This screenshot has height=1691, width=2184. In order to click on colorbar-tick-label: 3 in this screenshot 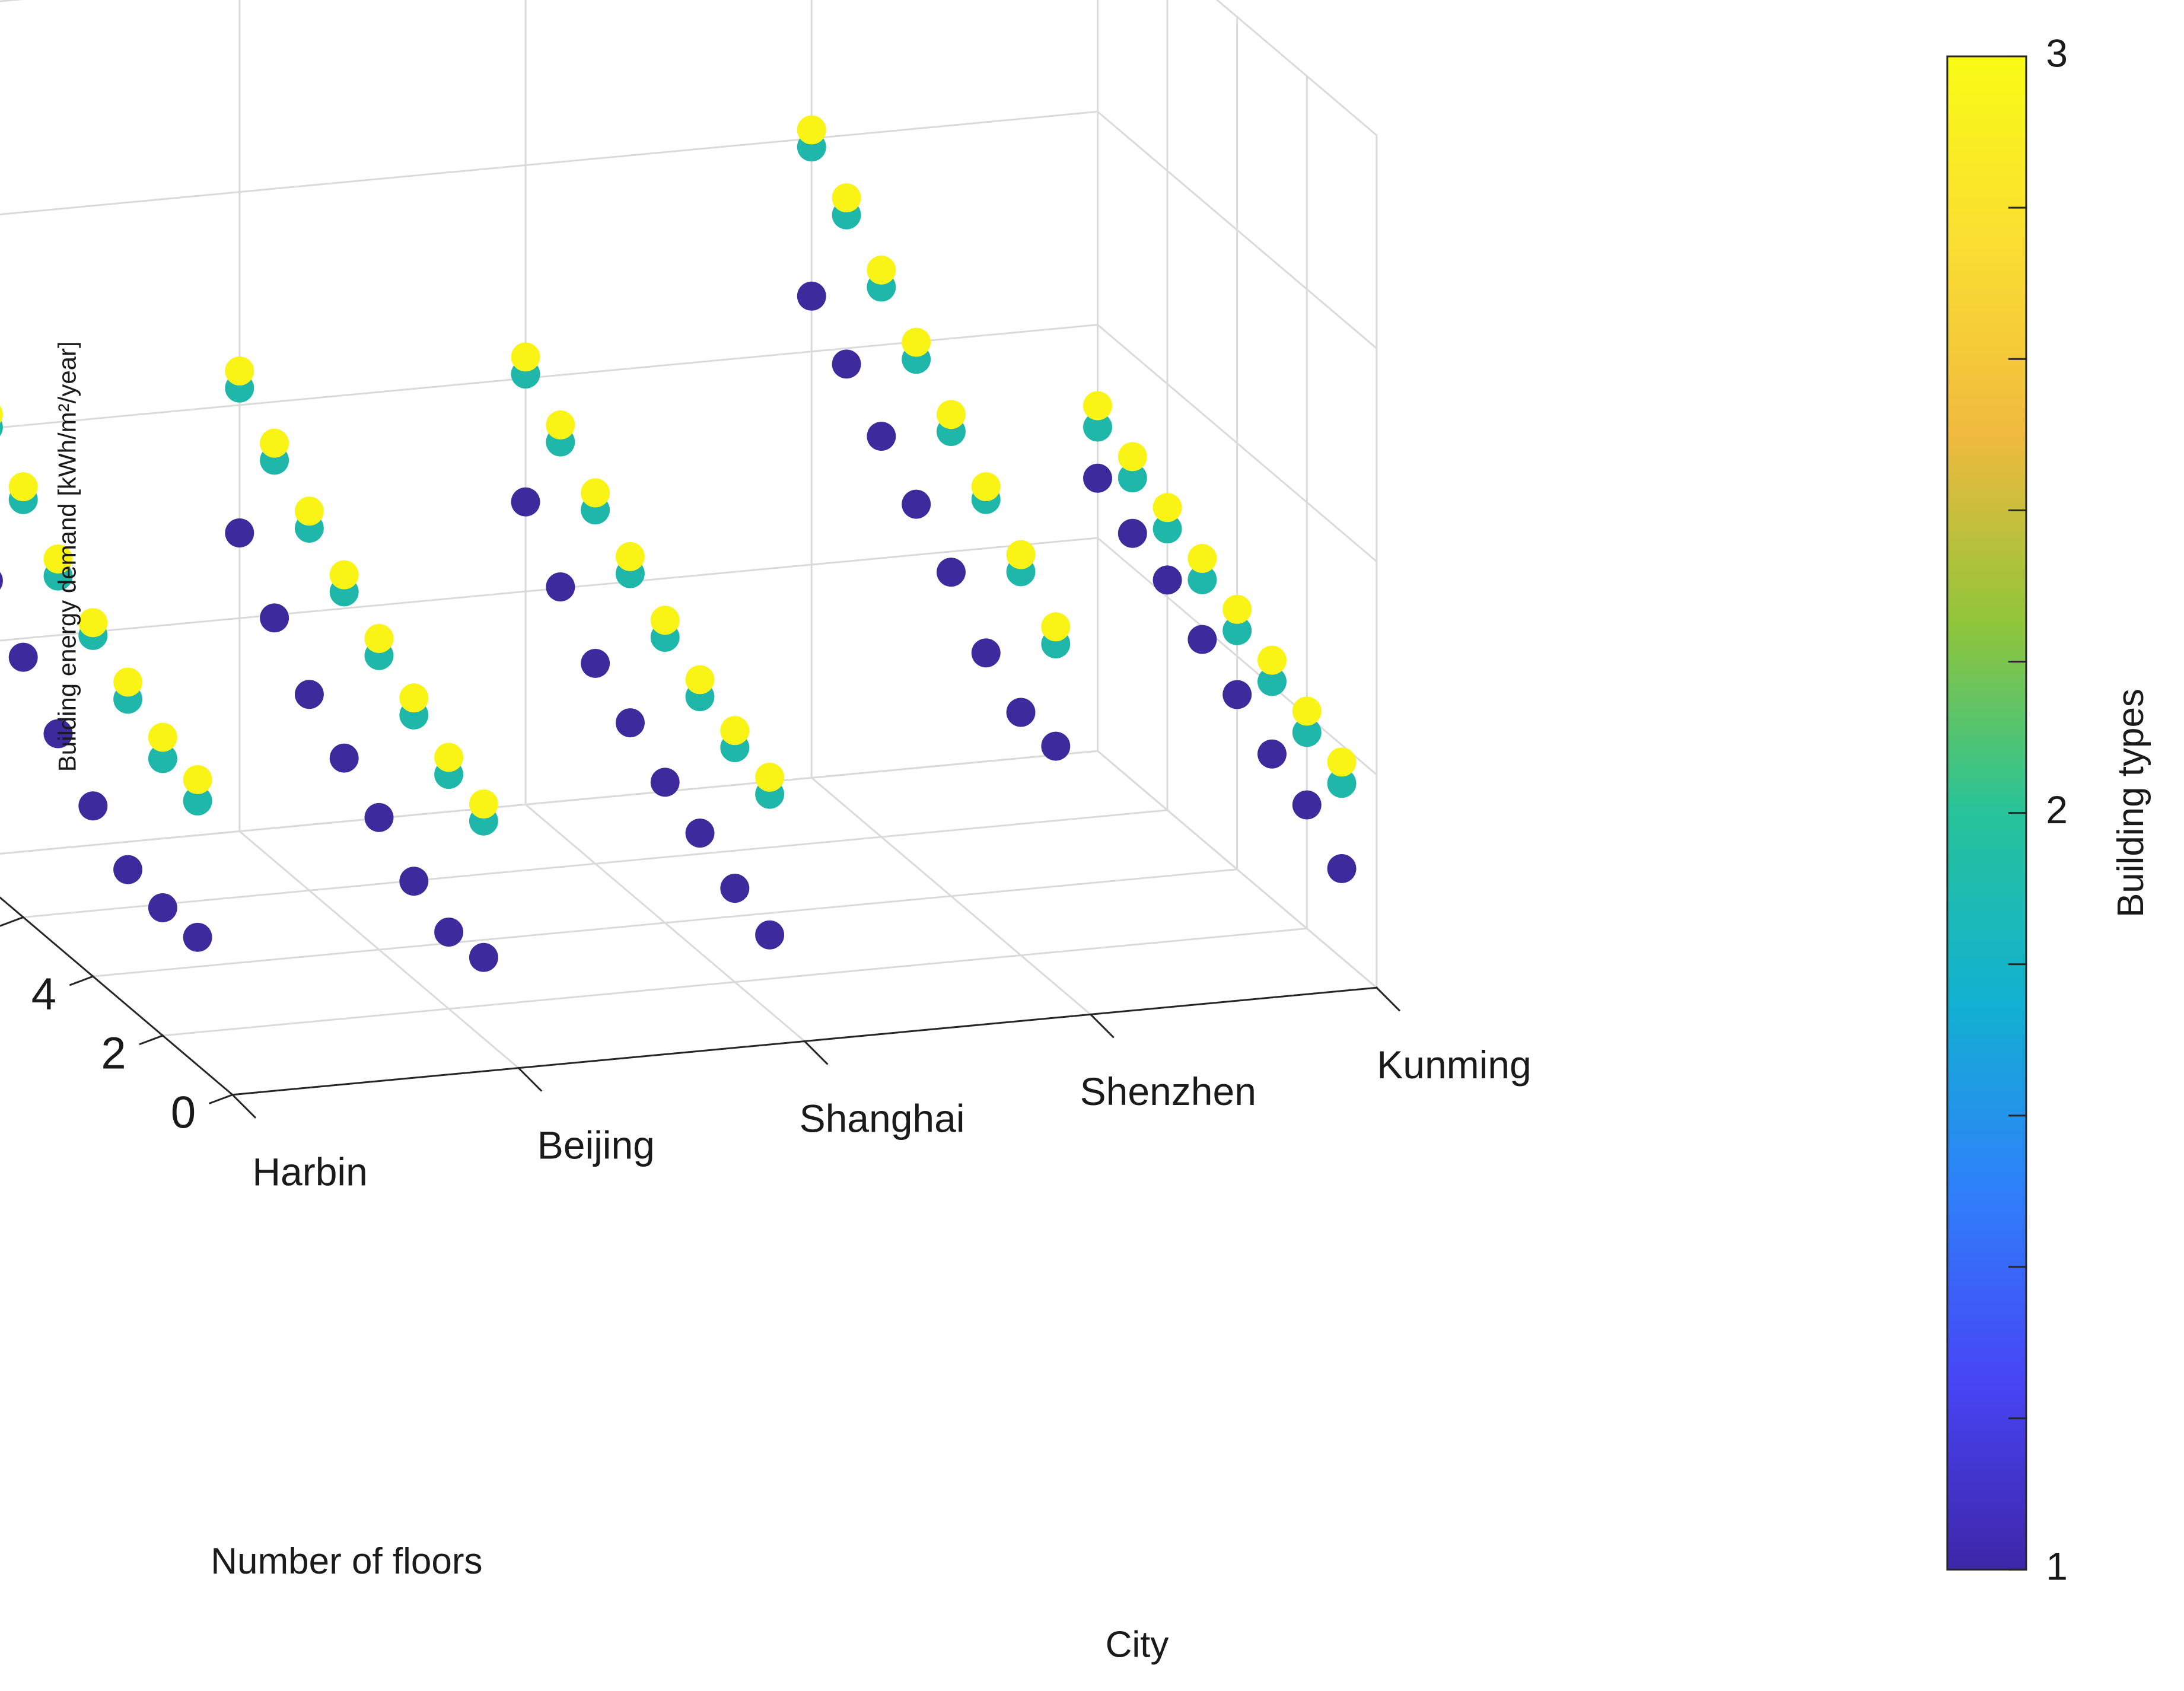, I will do `click(2057, 53)`.